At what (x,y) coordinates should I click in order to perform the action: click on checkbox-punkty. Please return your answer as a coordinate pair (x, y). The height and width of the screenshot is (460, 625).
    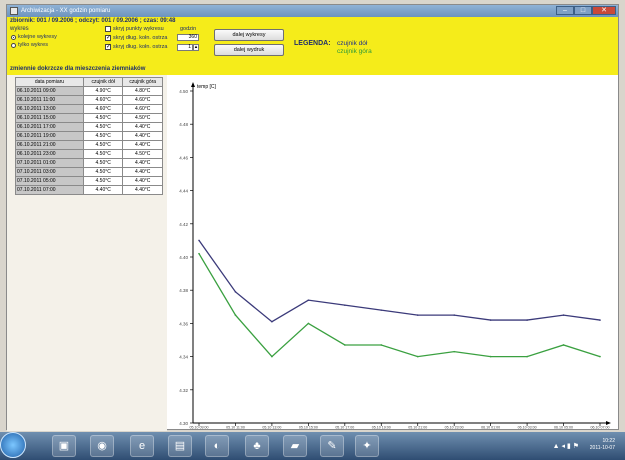
    Looking at the image, I should click on (108, 29).